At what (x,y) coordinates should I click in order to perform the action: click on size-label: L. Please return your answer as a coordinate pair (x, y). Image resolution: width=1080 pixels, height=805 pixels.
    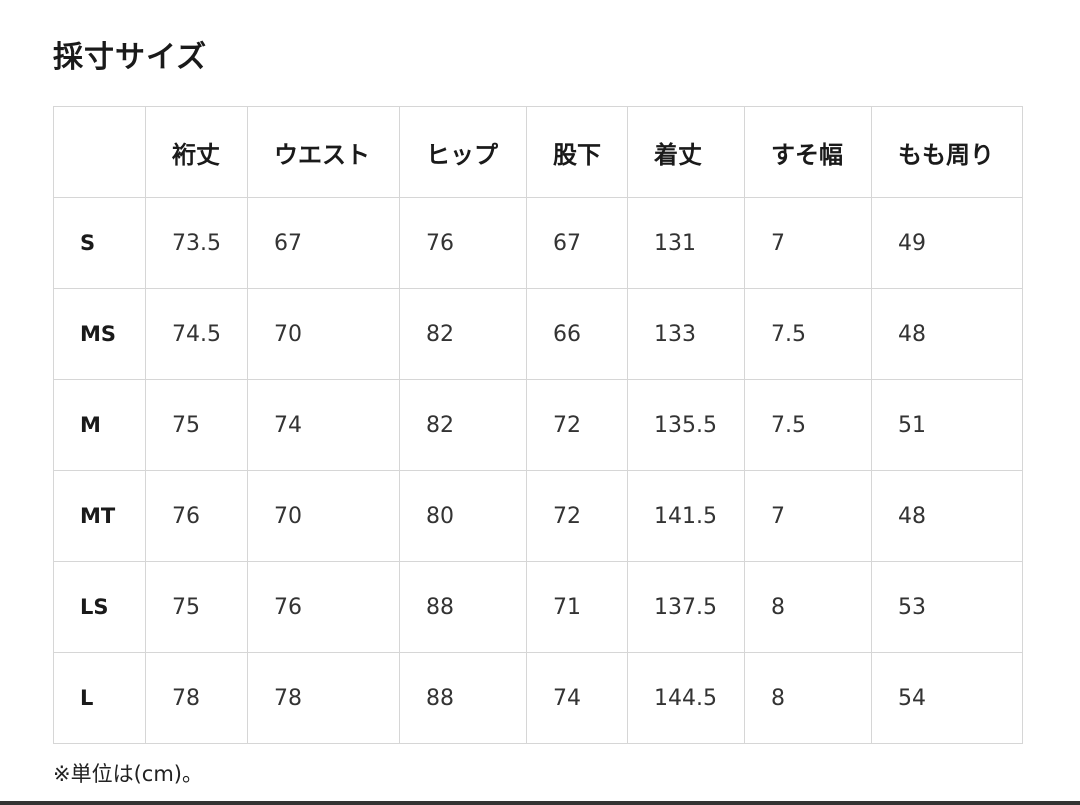
    Looking at the image, I should click on (99, 698).